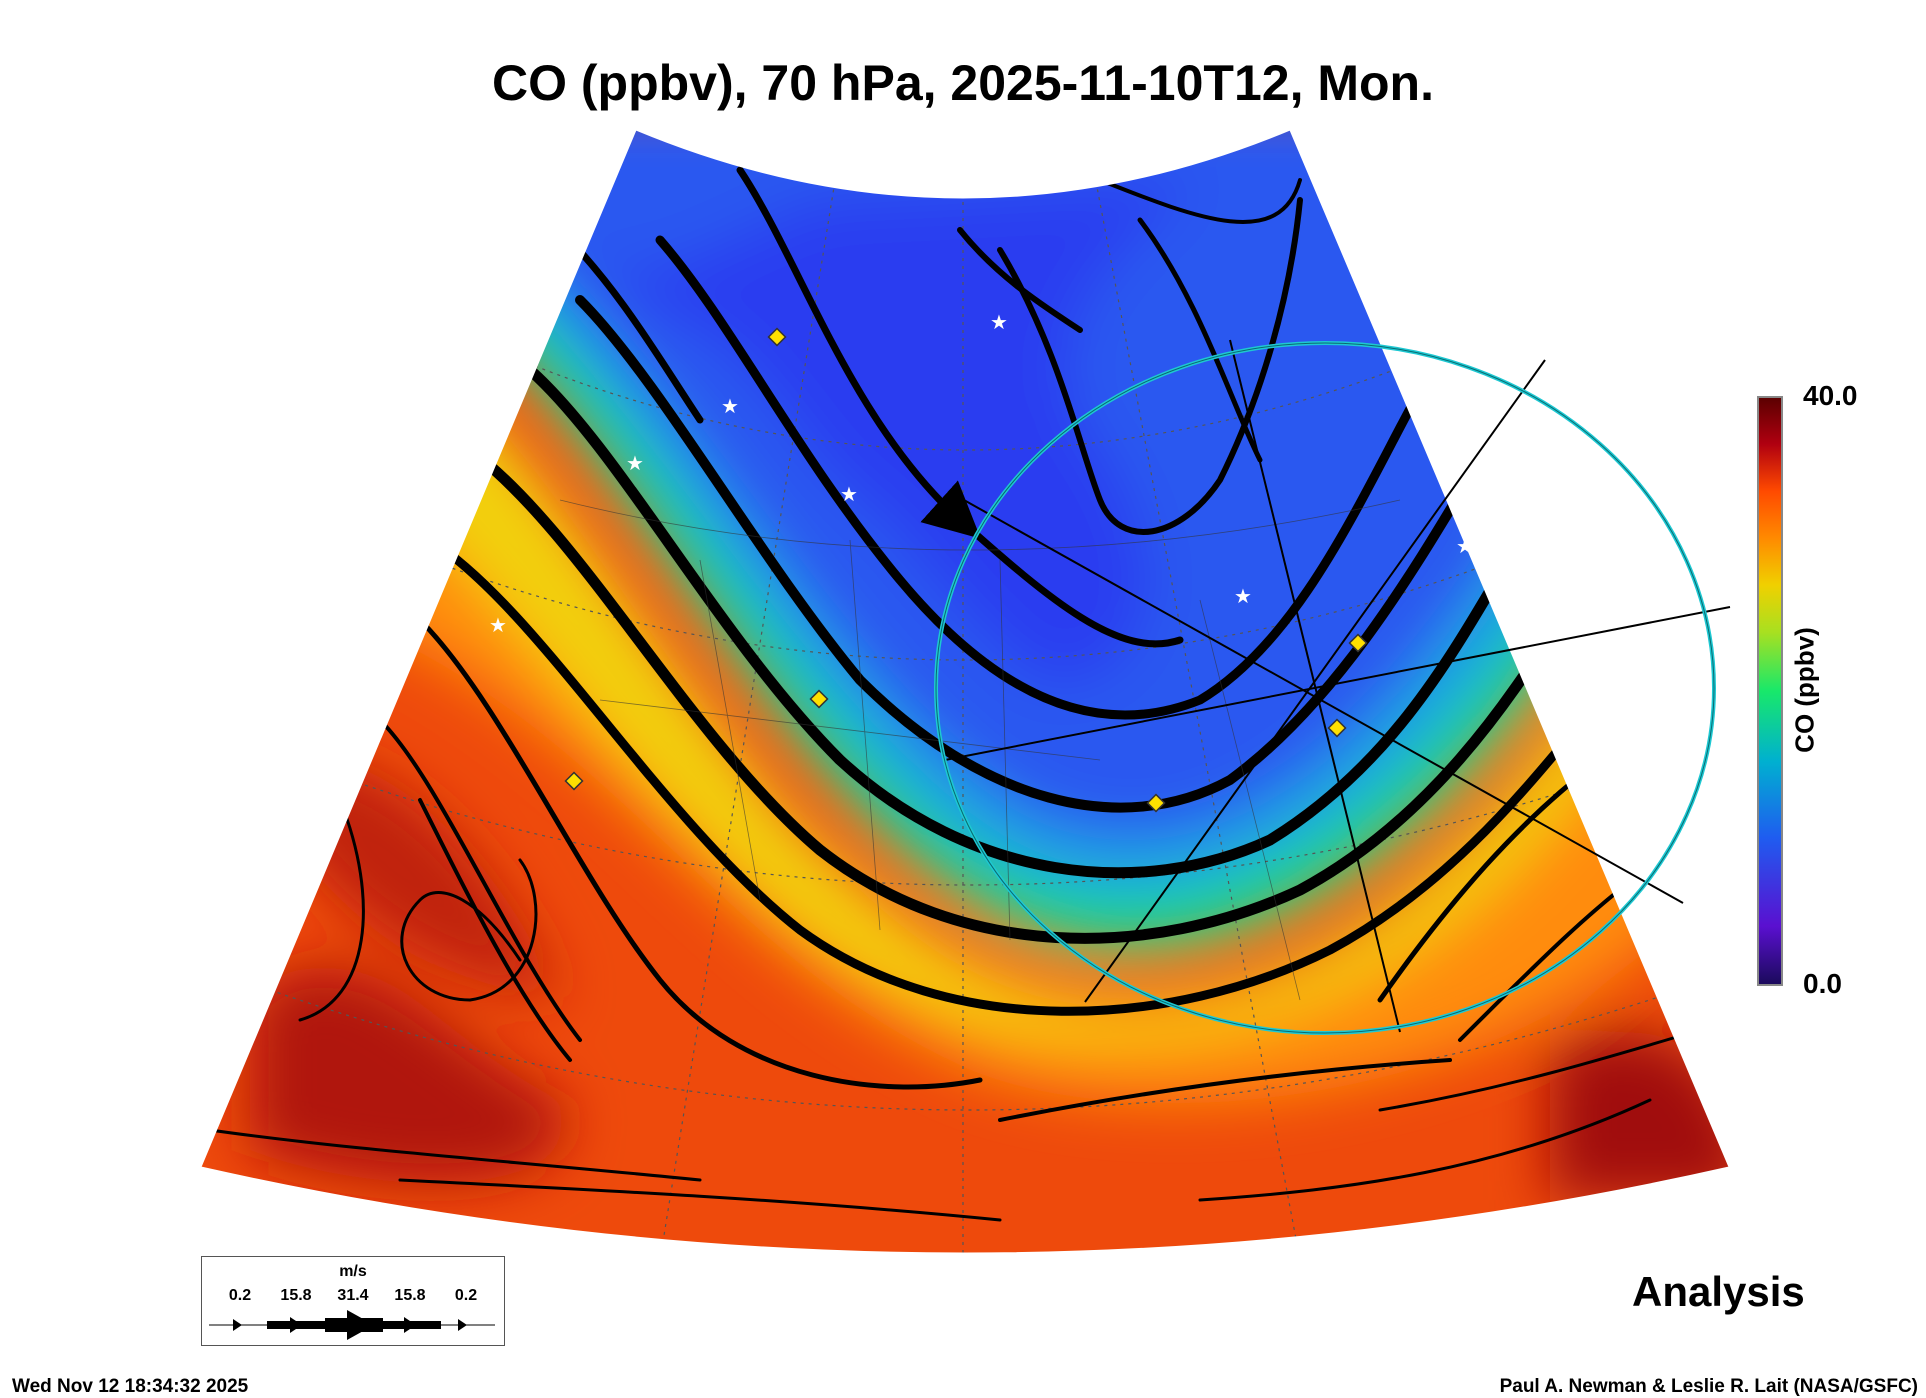 The height and width of the screenshot is (1398, 1926). What do you see at coordinates (1830, 395) in the screenshot?
I see `colorbar-max-label: 40.0` at bounding box center [1830, 395].